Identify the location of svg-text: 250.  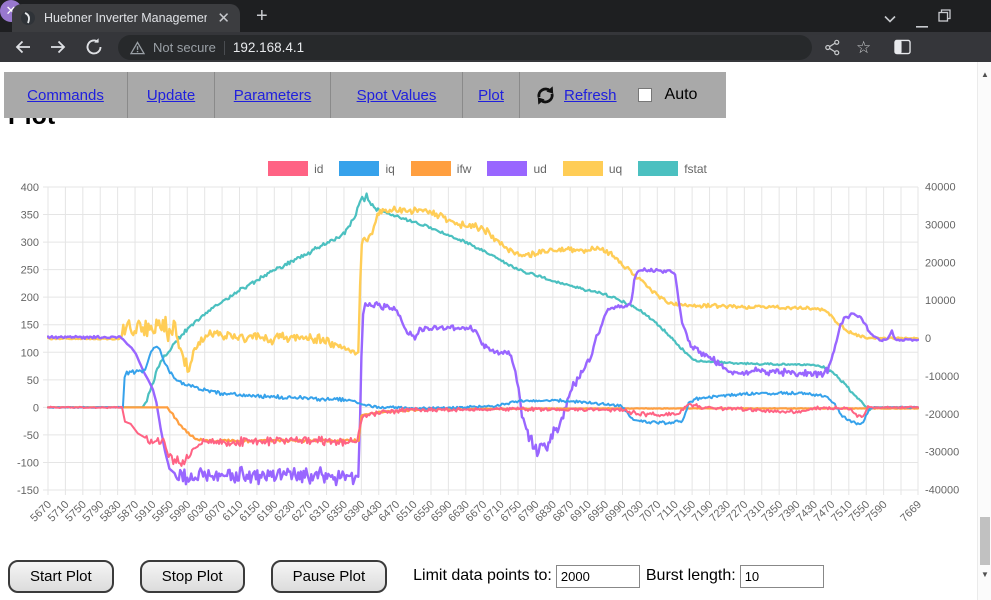
(30, 271).